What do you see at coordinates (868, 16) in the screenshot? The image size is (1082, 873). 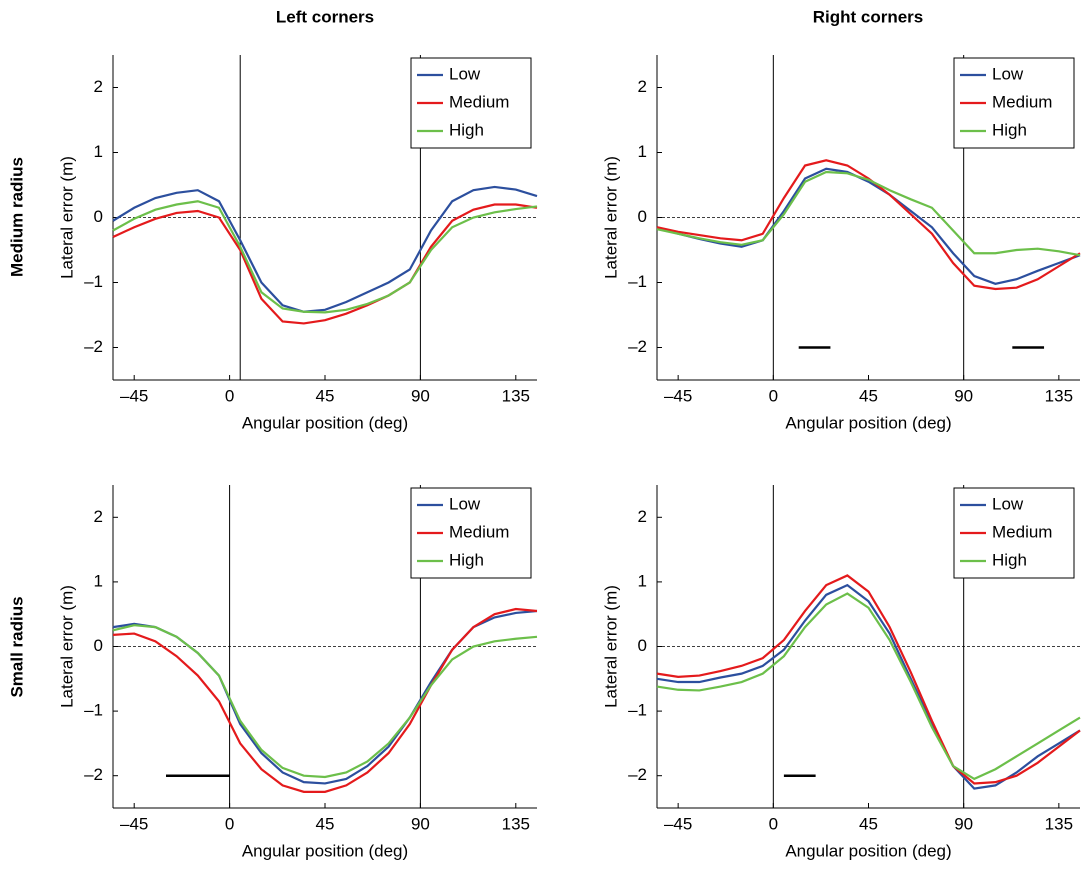 I see `column-title: Right corners` at bounding box center [868, 16].